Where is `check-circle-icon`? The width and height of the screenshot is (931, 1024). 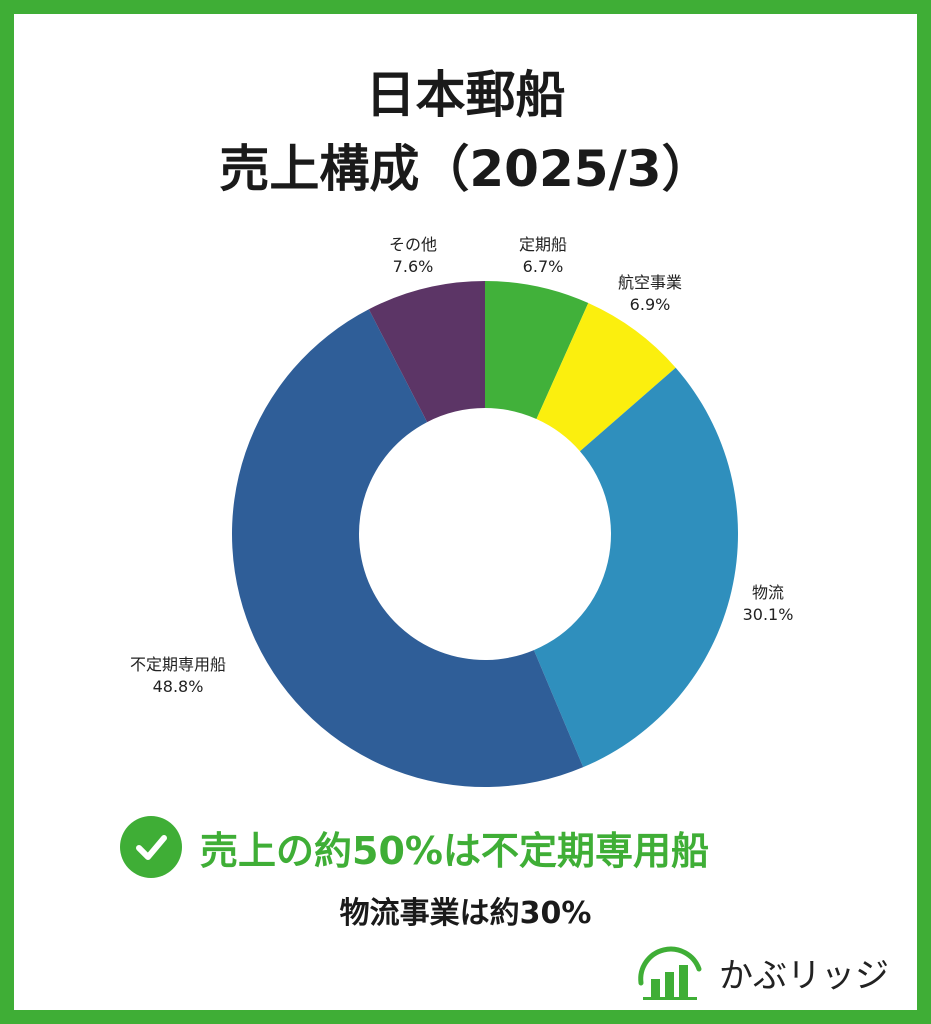
check-circle-icon is located at coordinates (151, 847).